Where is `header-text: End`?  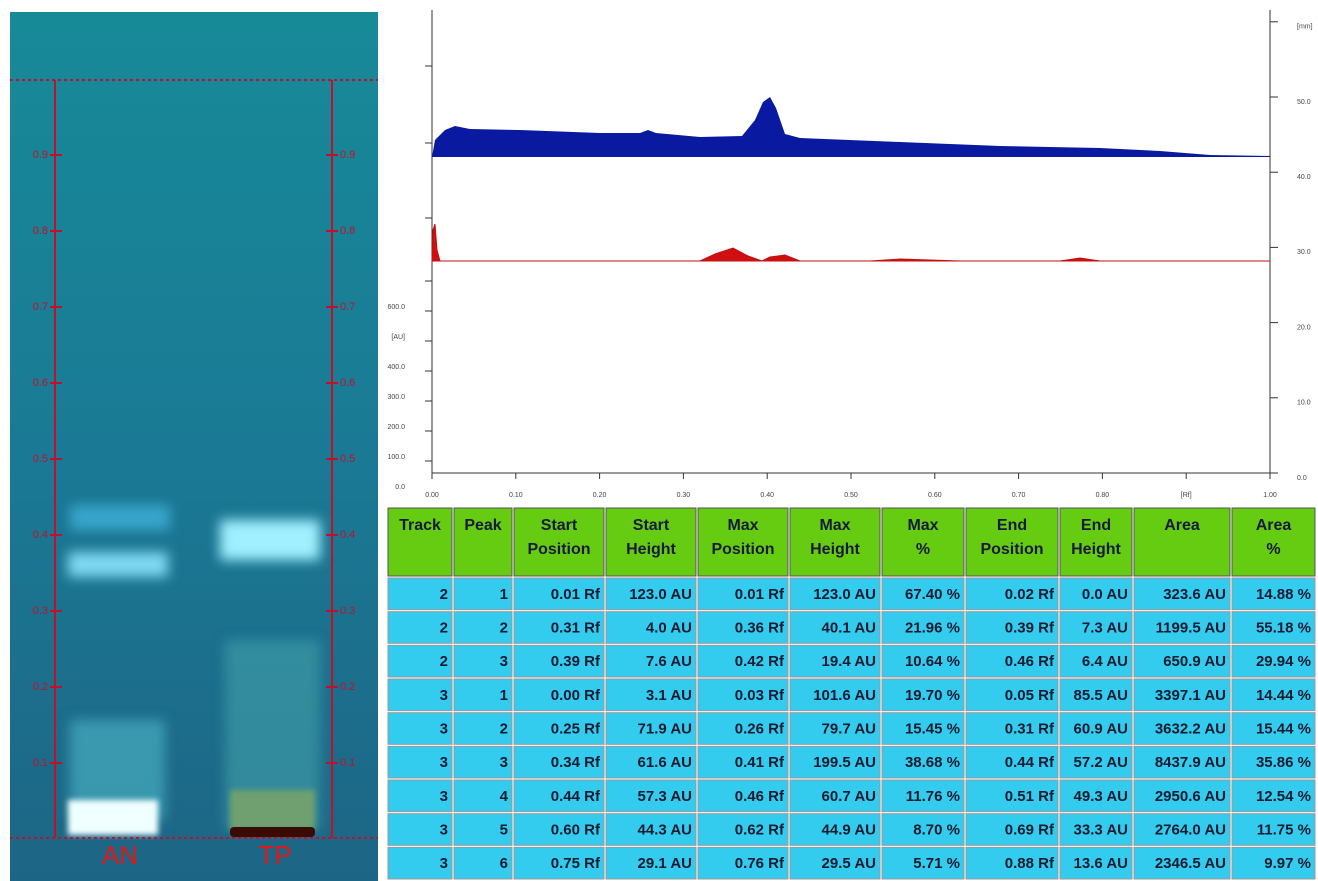
header-text: End is located at coordinates (1012, 525).